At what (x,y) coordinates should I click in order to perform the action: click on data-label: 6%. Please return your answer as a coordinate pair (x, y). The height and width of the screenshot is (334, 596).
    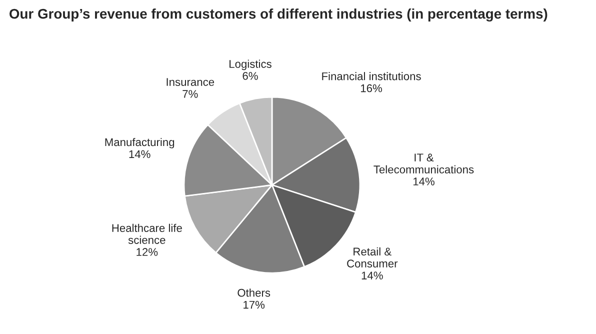
    Looking at the image, I should click on (250, 76).